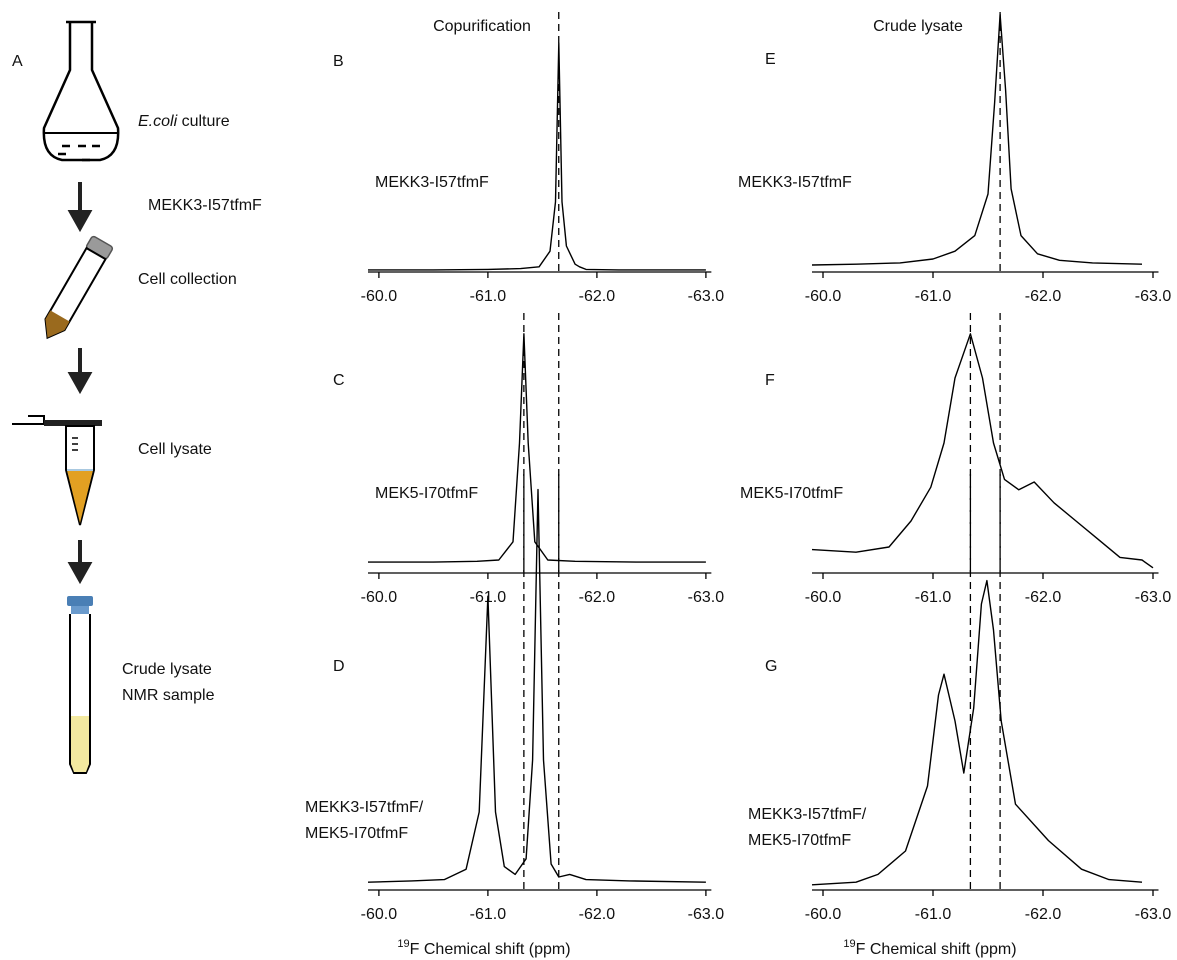 This screenshot has height=960, width=1177. What do you see at coordinates (770, 59) in the screenshot?
I see `panel-label: E` at bounding box center [770, 59].